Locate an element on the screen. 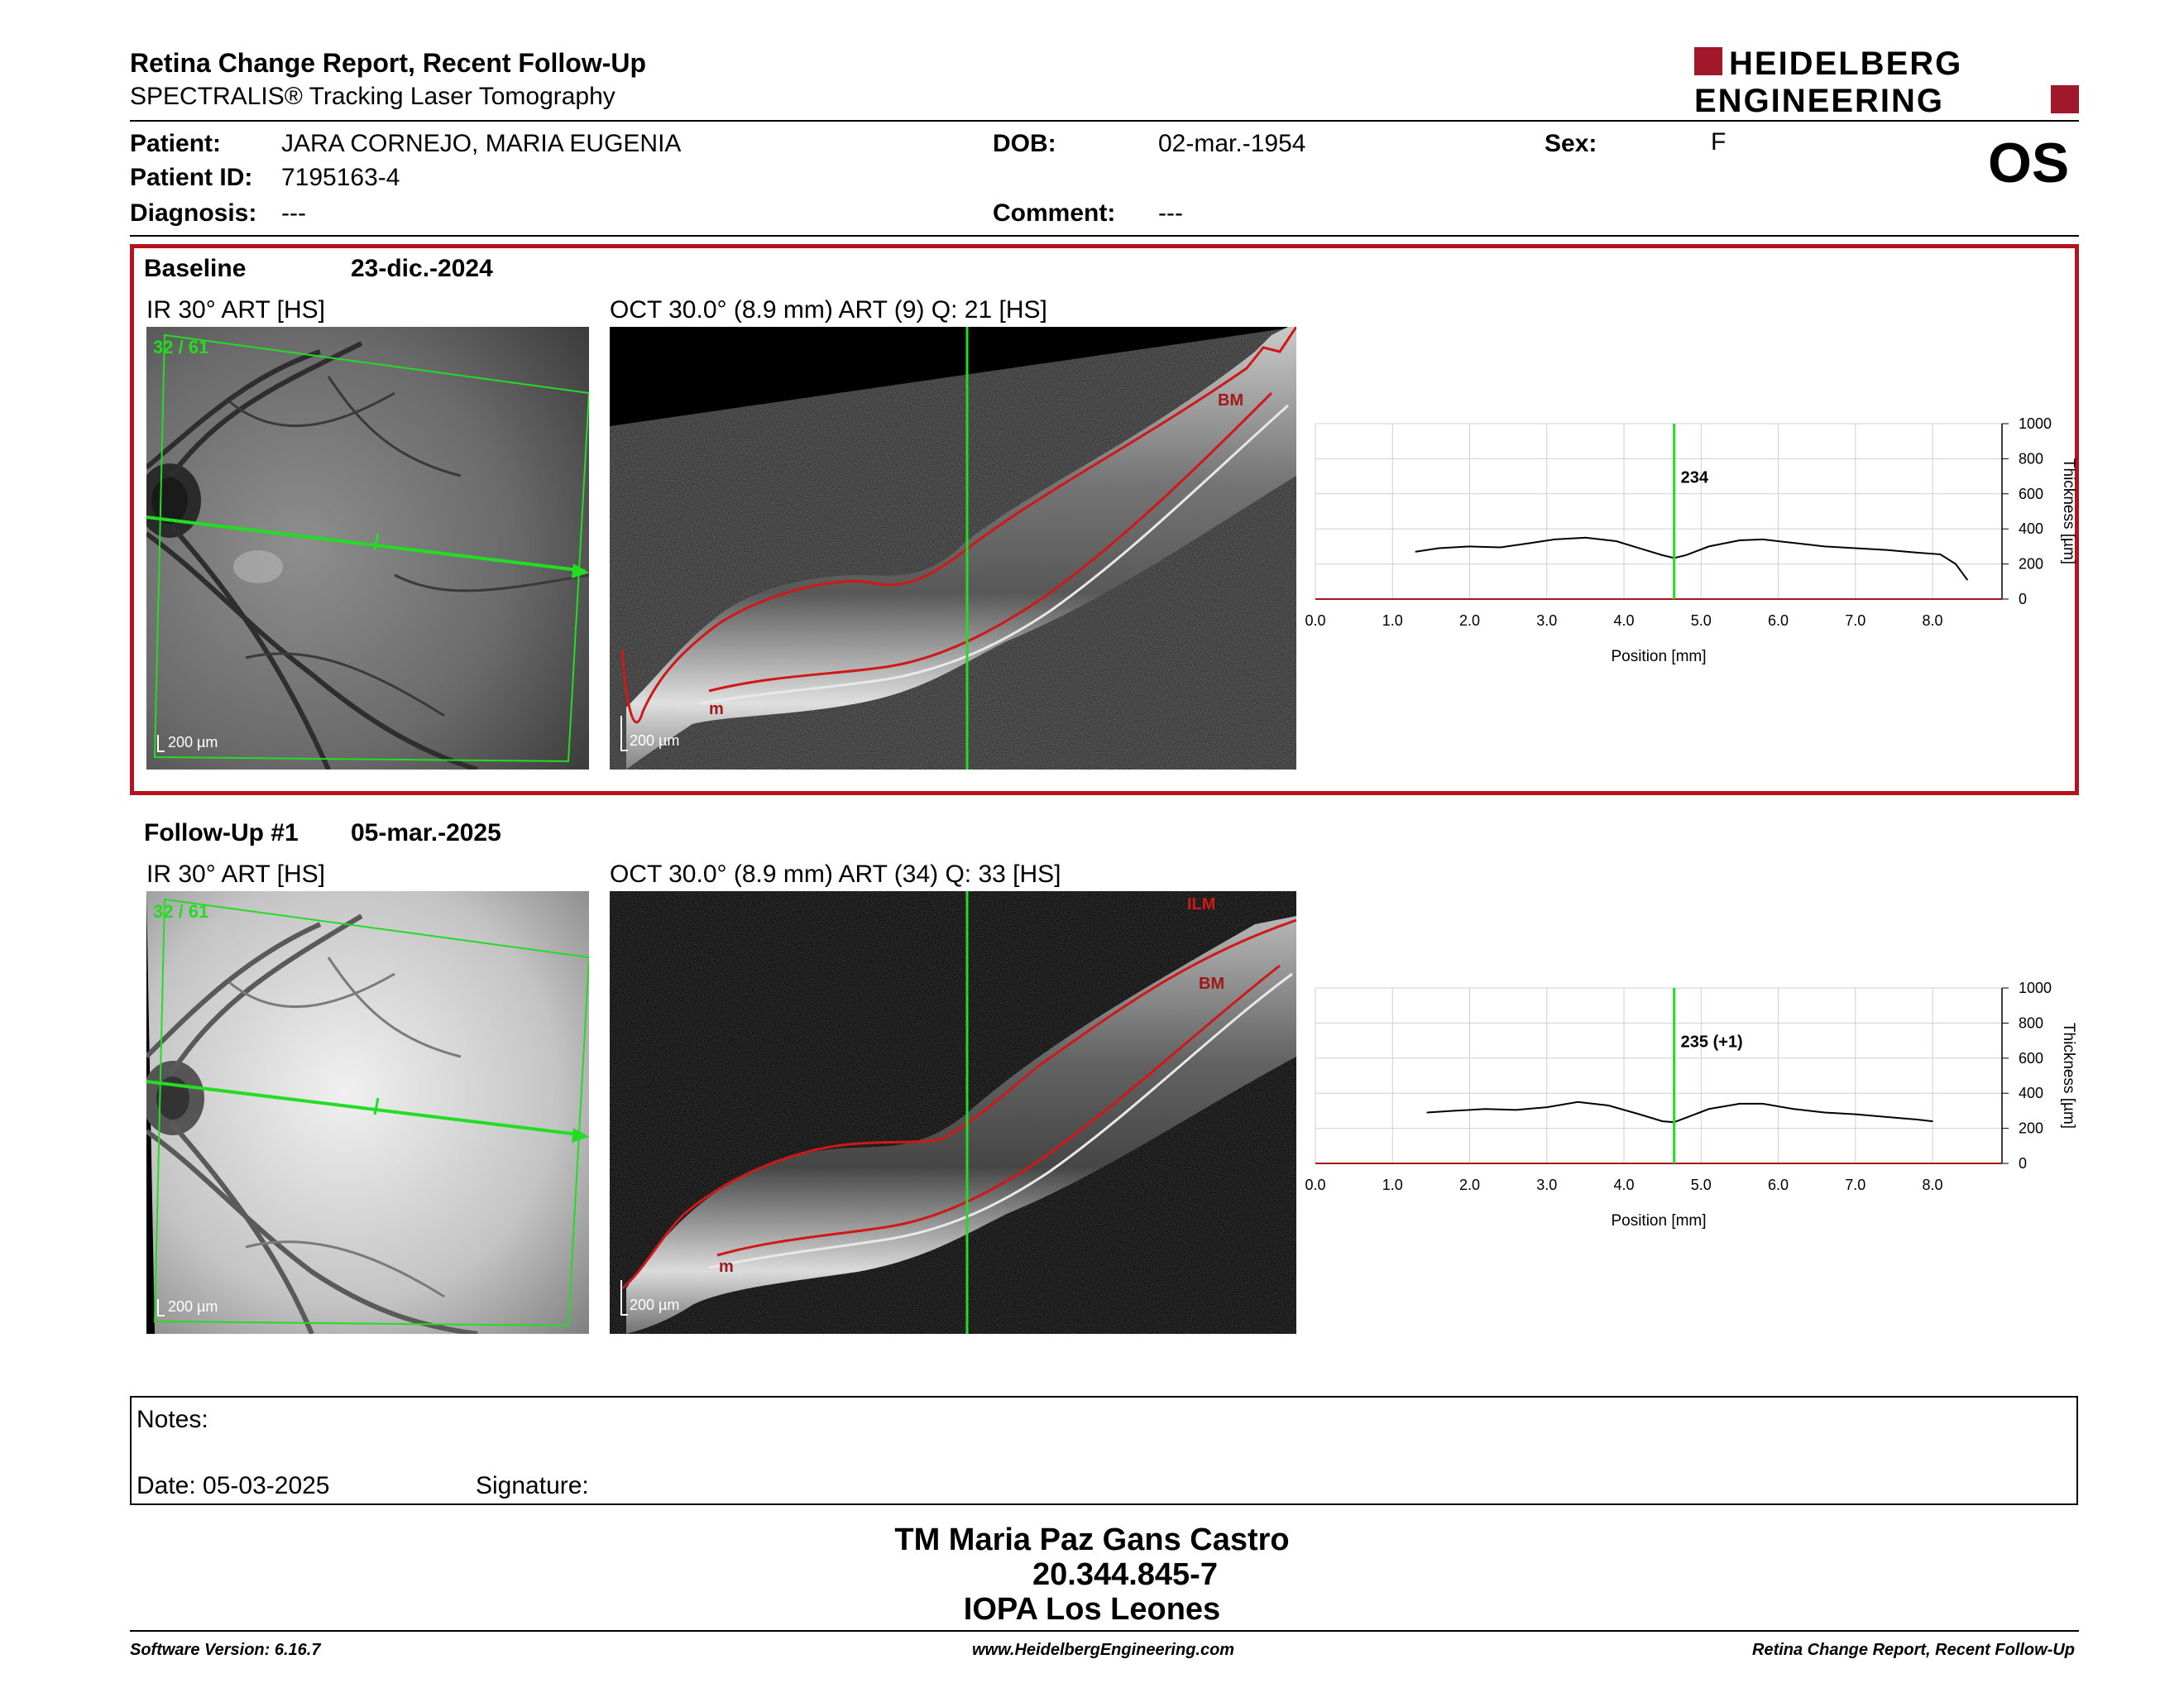 This screenshot has height=1688, width=2184. followup-ir-image: 32 / 61 200 µm is located at coordinates (367, 1112).